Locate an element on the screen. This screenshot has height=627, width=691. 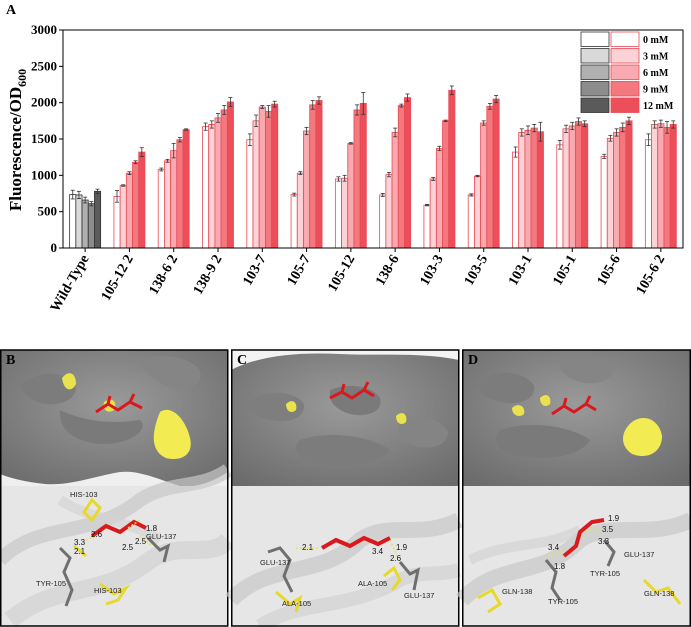
panel-letter-d: D is located at coordinates (473, 360).